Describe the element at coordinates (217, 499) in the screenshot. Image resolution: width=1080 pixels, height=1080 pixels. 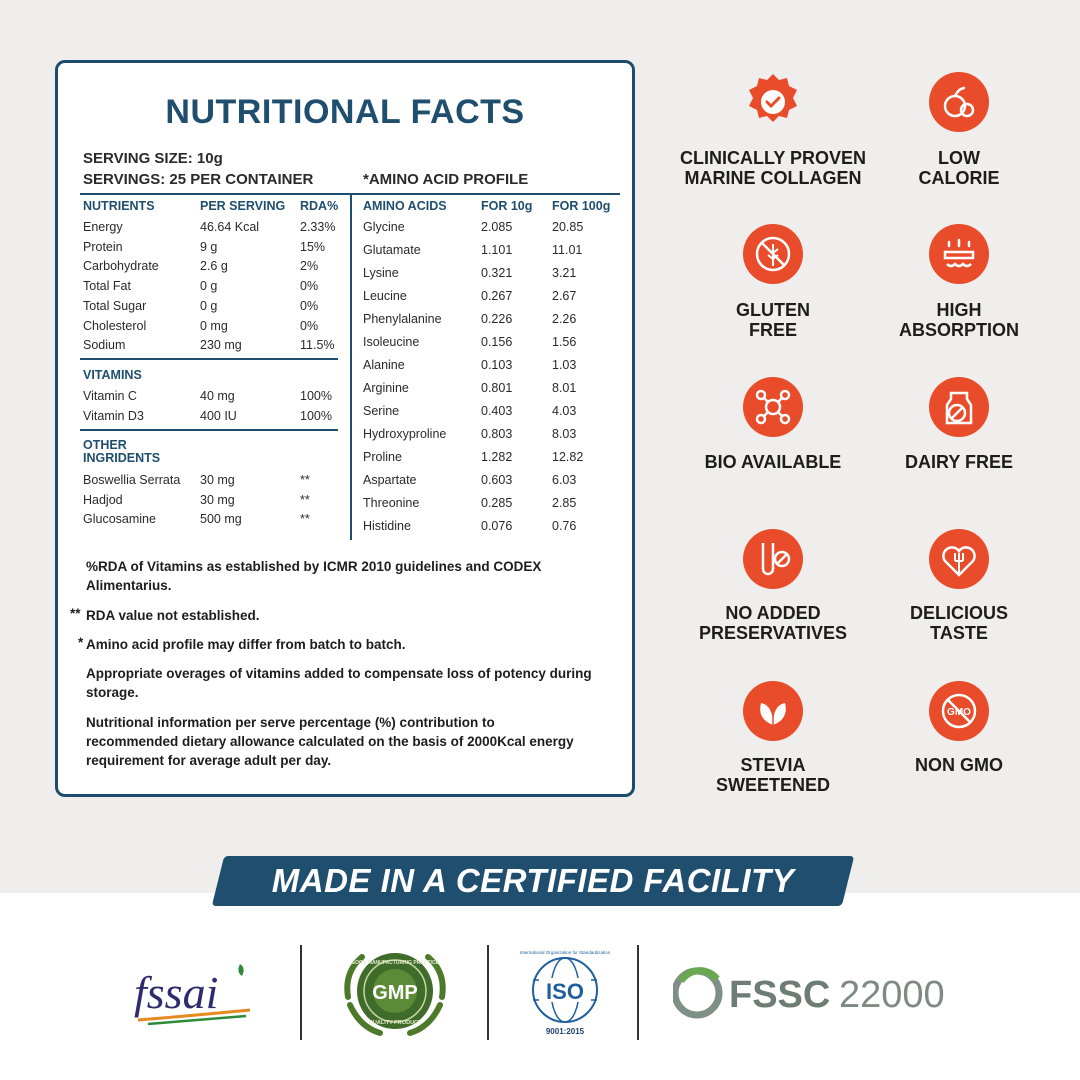
I see `ingredient-row-value: 30 mg` at that location.